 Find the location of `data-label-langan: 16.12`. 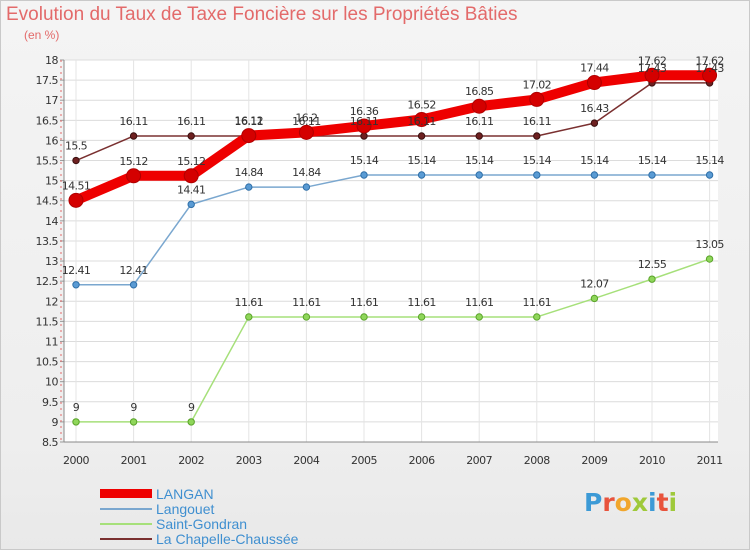

data-label-langan: 16.12 is located at coordinates (249, 121).